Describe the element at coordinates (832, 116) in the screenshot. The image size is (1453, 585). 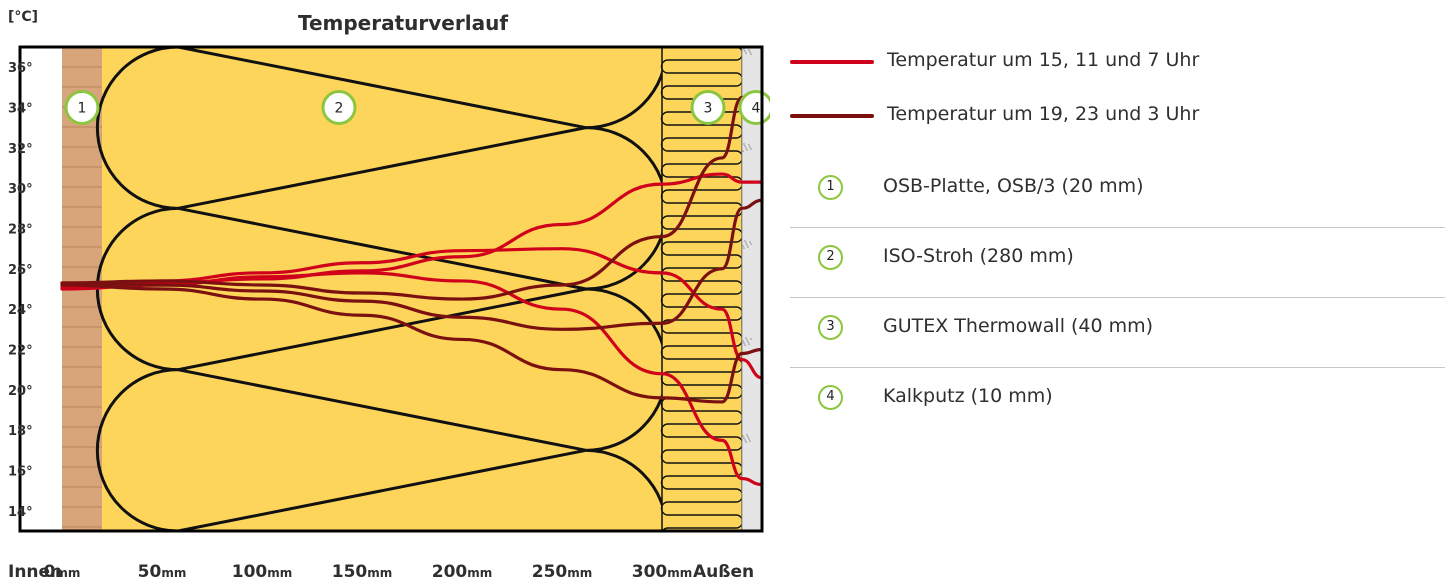
I see `legend-line-night-swatch` at that location.